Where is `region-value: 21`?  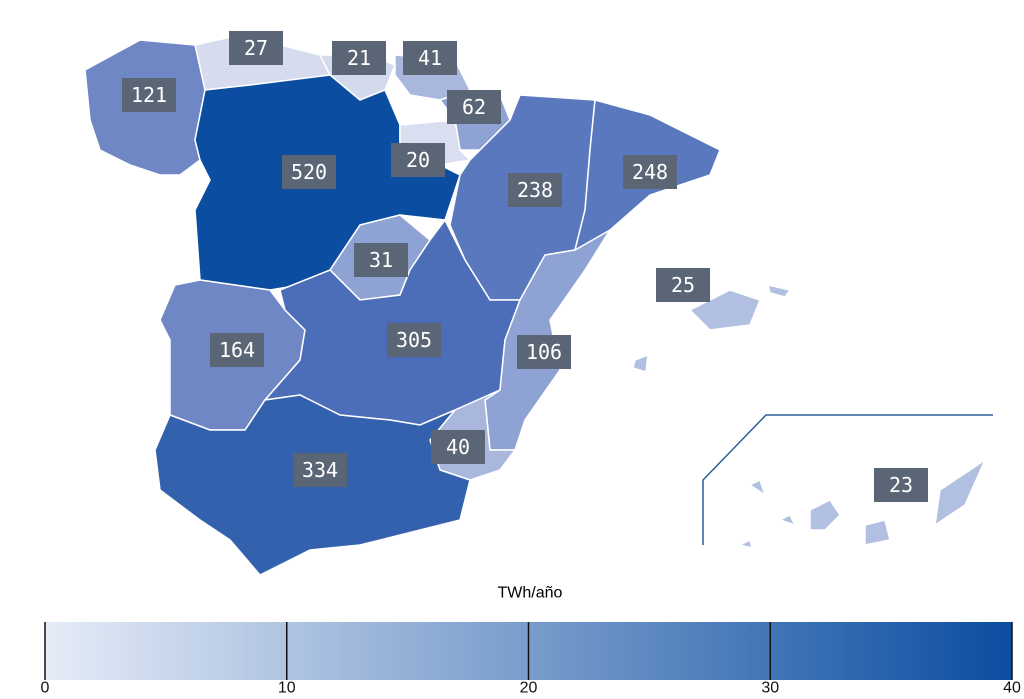 region-value: 21 is located at coordinates (359, 58).